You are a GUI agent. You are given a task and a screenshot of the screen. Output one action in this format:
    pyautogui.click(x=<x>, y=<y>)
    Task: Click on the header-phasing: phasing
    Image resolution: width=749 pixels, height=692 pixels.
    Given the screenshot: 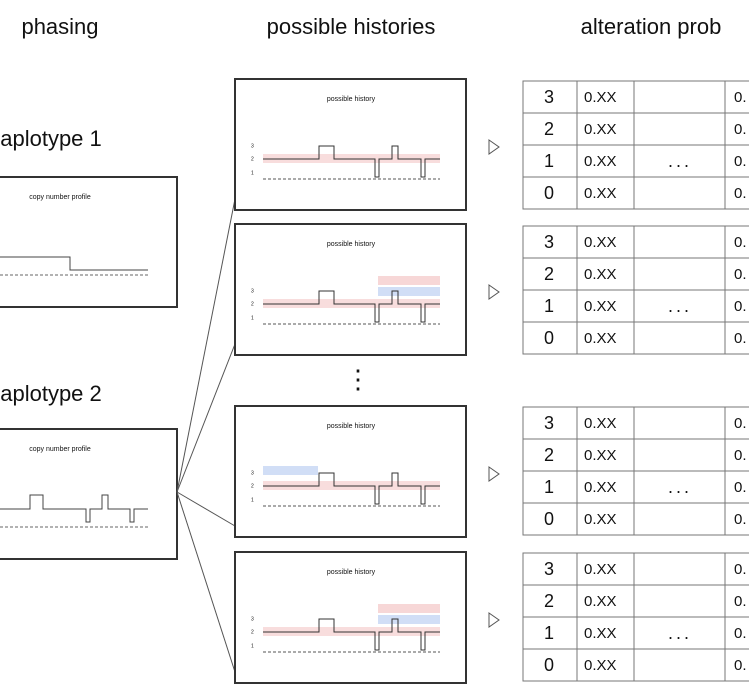 What is the action you would take?
    pyautogui.click(x=59, y=26)
    